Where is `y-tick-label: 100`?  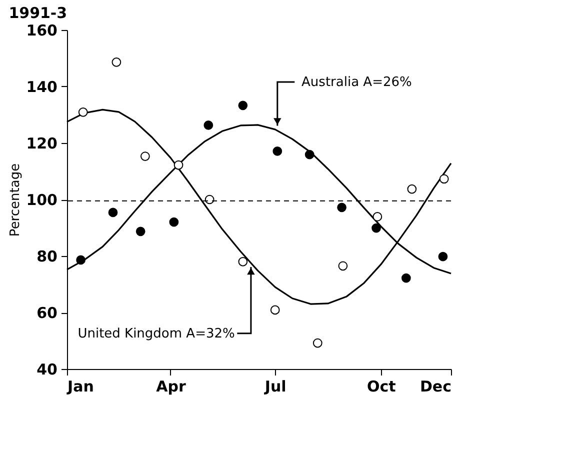 y-tick-label: 100 is located at coordinates (42, 200).